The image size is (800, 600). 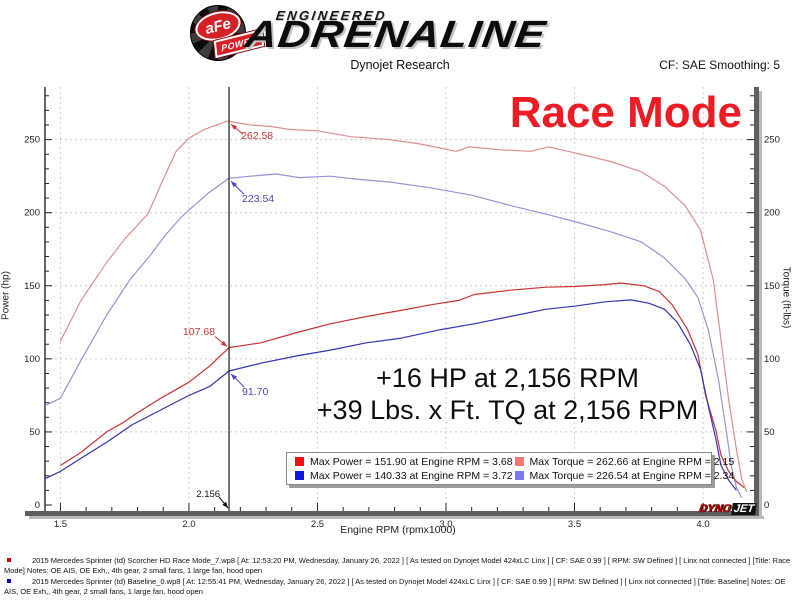 I want to click on gain-tq-text: +39 Lbs. x Ft. TQ at 2,156 RPM, so click(x=507, y=410).